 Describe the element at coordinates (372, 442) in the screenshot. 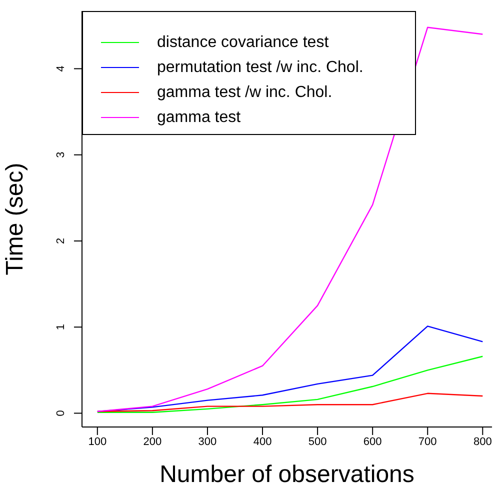

I see `x-tick-label: 600` at that location.